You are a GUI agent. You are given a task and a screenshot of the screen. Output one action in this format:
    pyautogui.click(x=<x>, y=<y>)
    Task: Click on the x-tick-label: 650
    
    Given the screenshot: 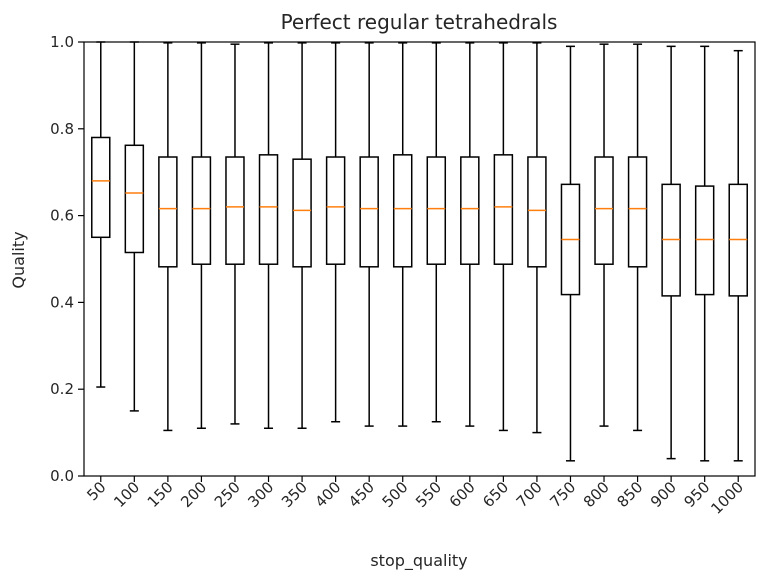 What is the action you would take?
    pyautogui.click(x=495, y=494)
    